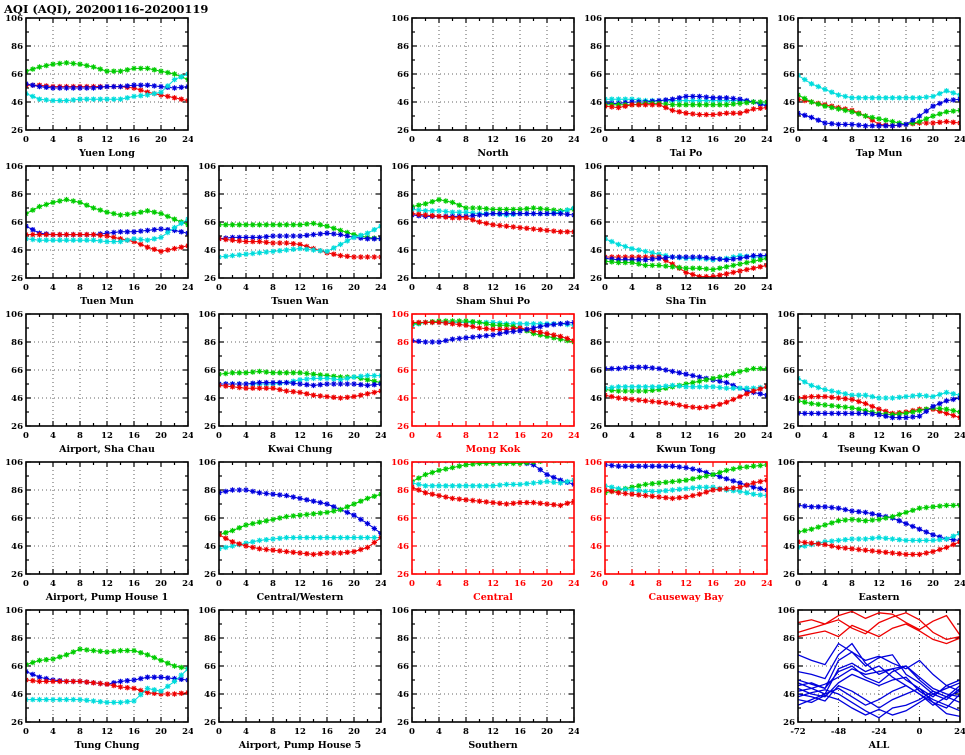 Image resolution: width=965 pixels, height=755 pixels. What do you see at coordinates (99, 234) in the screenshot?
I see `chart-canvas-tuen-mun: 26 46 66 86 106 0 4 8 12 16 20 24 Tuen Mun` at bounding box center [99, 234].